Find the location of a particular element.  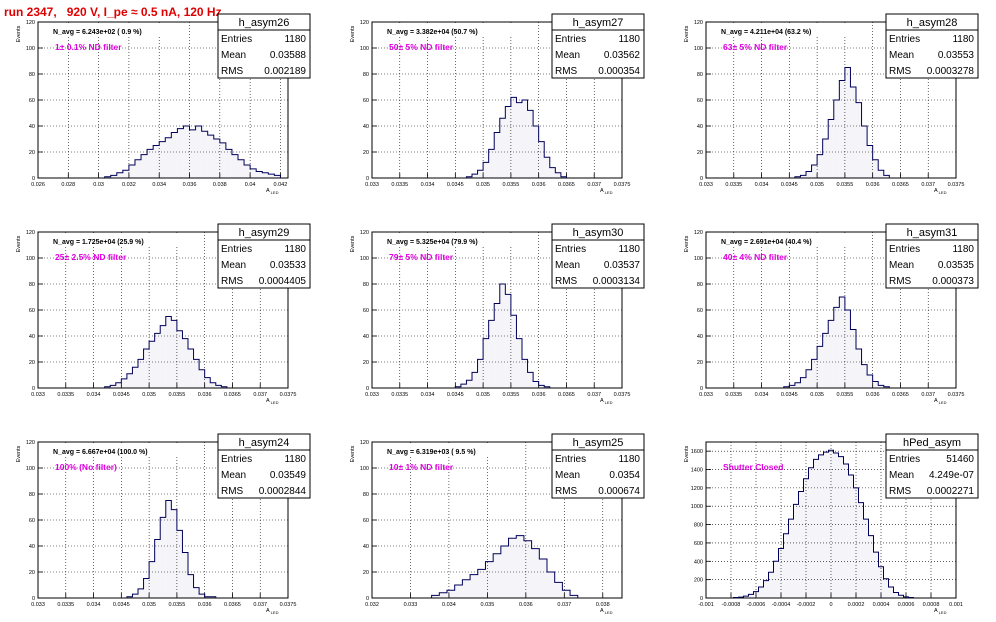

histogram-name: h_asym28 is located at coordinates (932, 23).